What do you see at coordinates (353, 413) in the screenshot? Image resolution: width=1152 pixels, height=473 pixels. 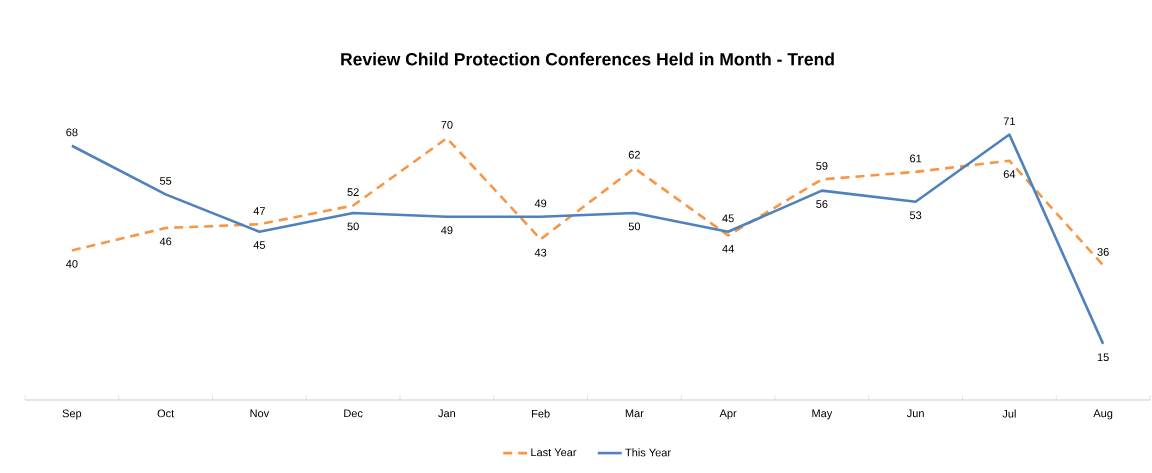 I see `x-tick-label: Dec` at bounding box center [353, 413].